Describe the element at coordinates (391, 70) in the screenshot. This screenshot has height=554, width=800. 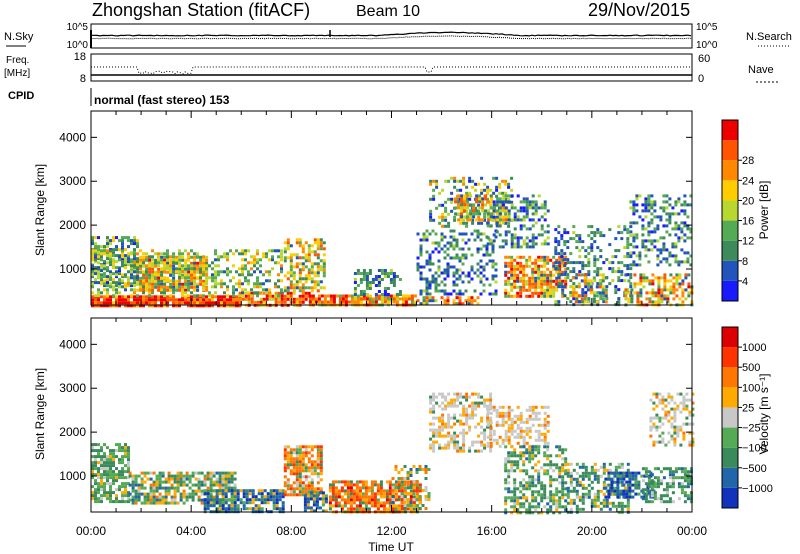
I see `nave-trace` at that location.